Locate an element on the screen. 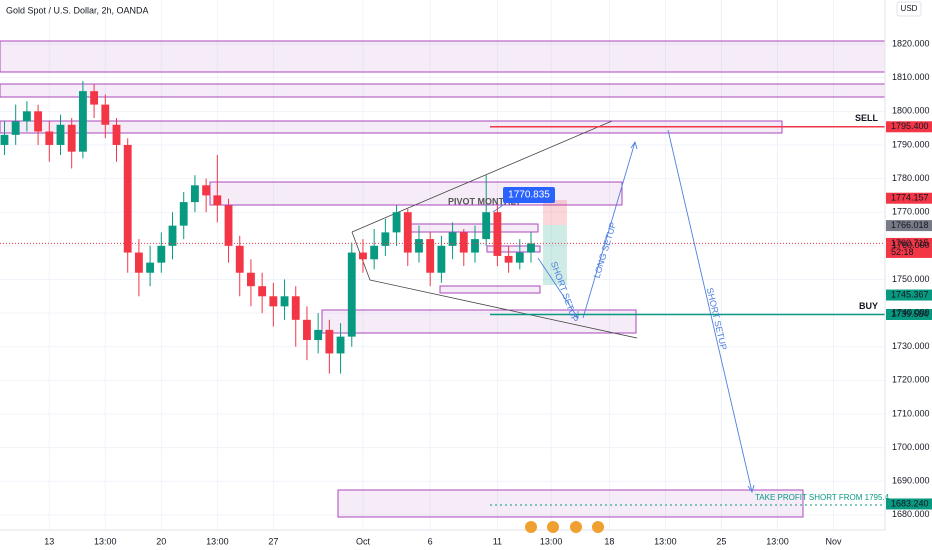  price-label: 1745.367 is located at coordinates (910, 294).